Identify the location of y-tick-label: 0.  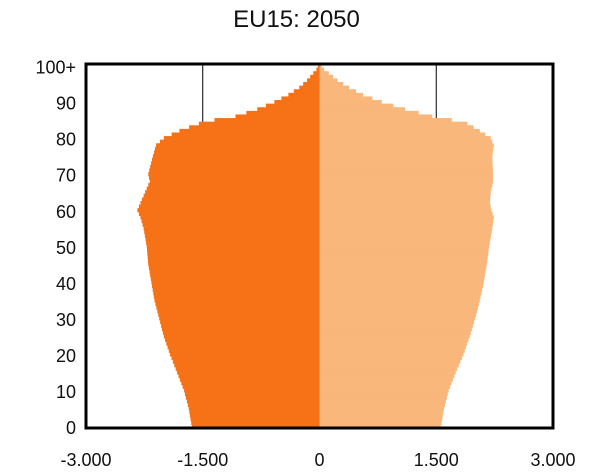
(71, 428).